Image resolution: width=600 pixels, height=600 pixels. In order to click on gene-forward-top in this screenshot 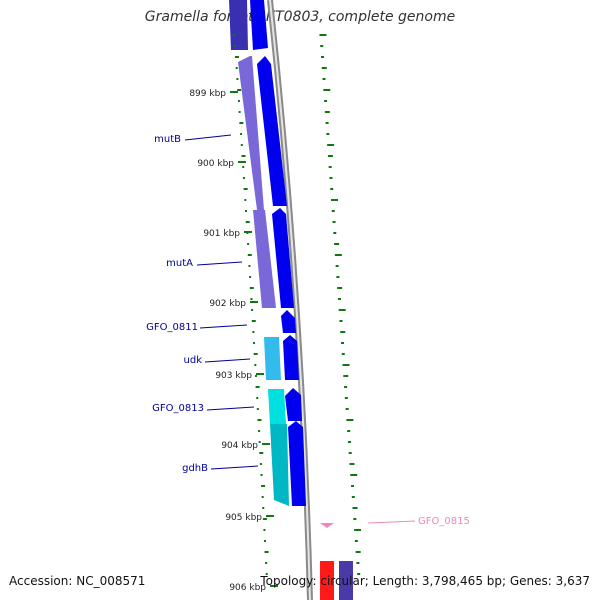, I will do `click(259, 25)`.